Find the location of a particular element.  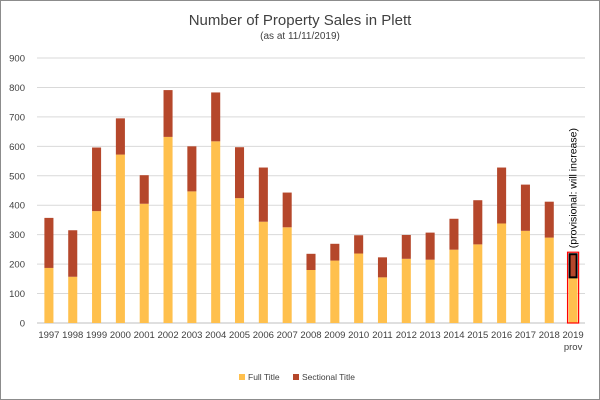

provisional-outline is located at coordinates (573, 287).